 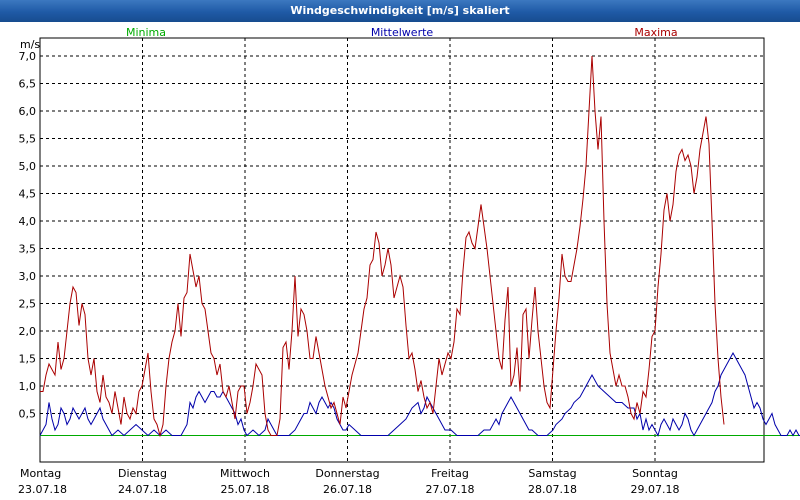 What do you see at coordinates (28, 304) in the screenshot?
I see `y-tick-label: 2,5` at bounding box center [28, 304].